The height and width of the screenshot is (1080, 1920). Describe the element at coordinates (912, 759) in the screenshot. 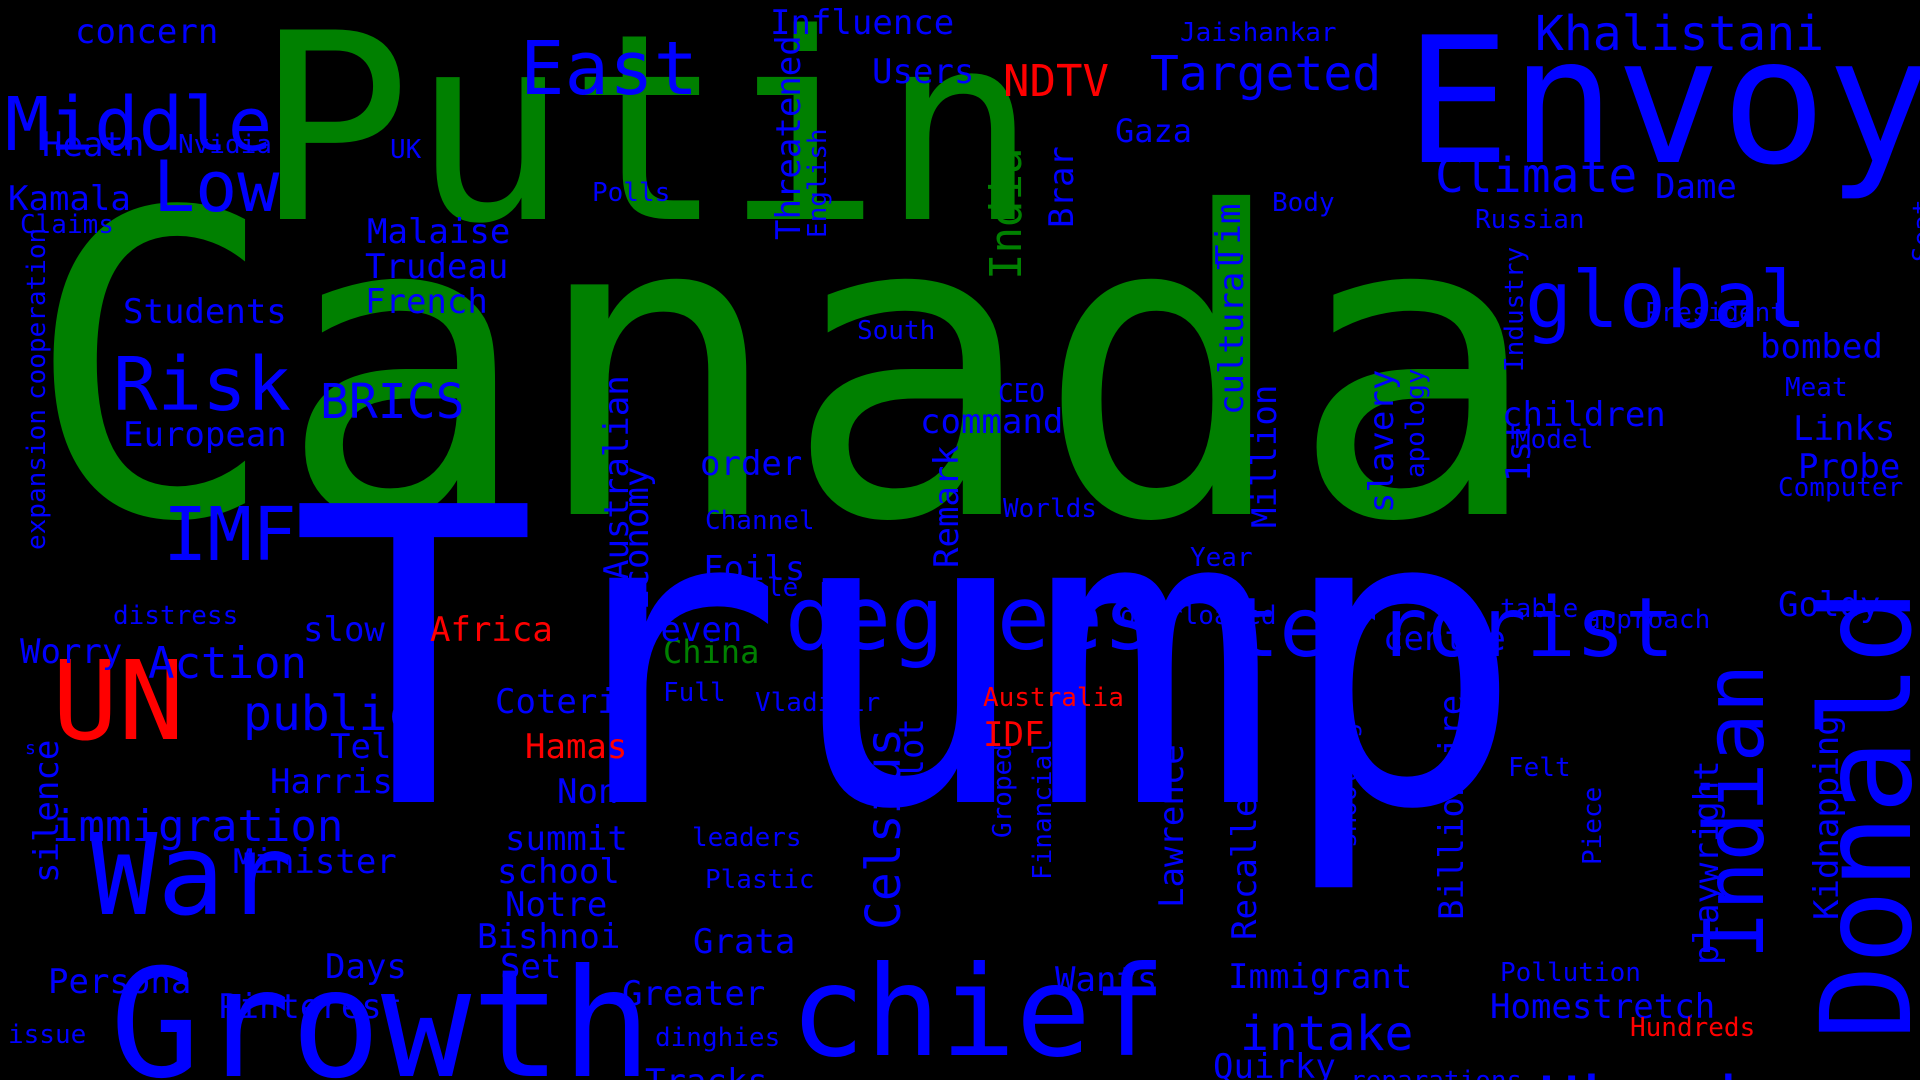

I see `cloud-word: Plot` at that location.